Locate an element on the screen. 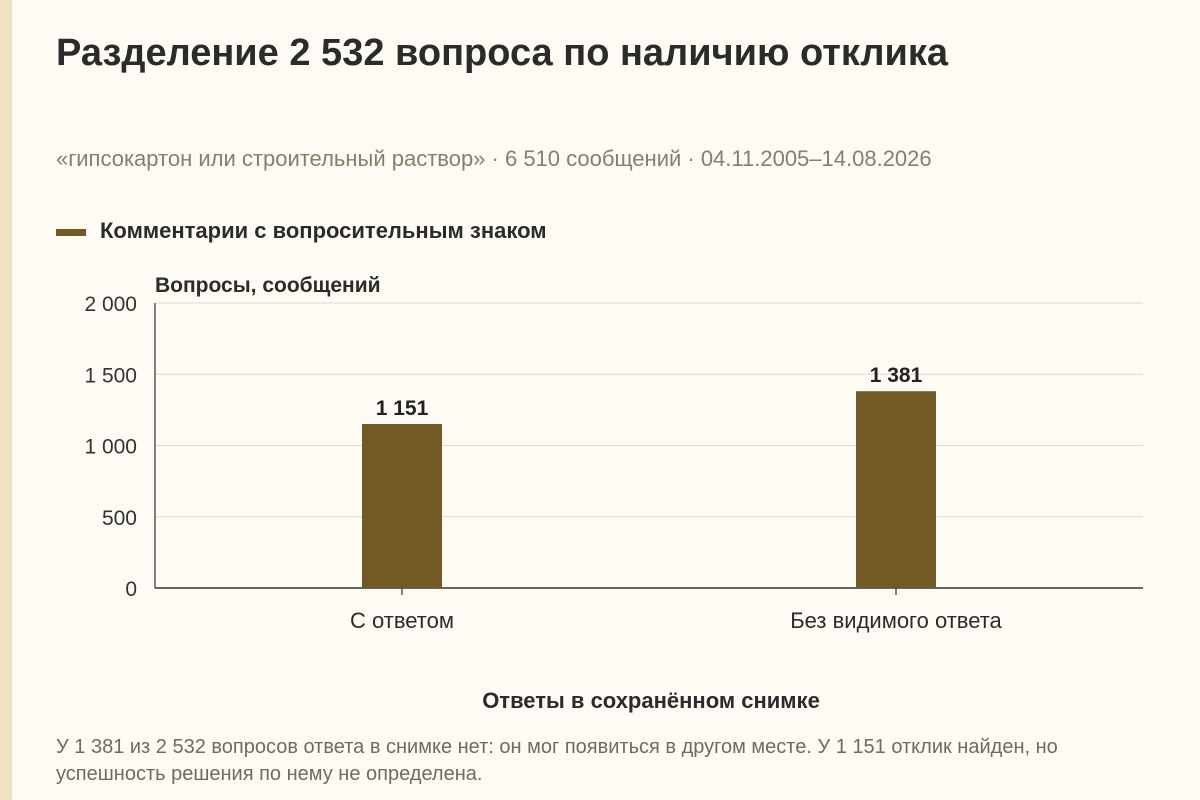 This screenshot has width=1200, height=800. legend-swatch is located at coordinates (71, 232).